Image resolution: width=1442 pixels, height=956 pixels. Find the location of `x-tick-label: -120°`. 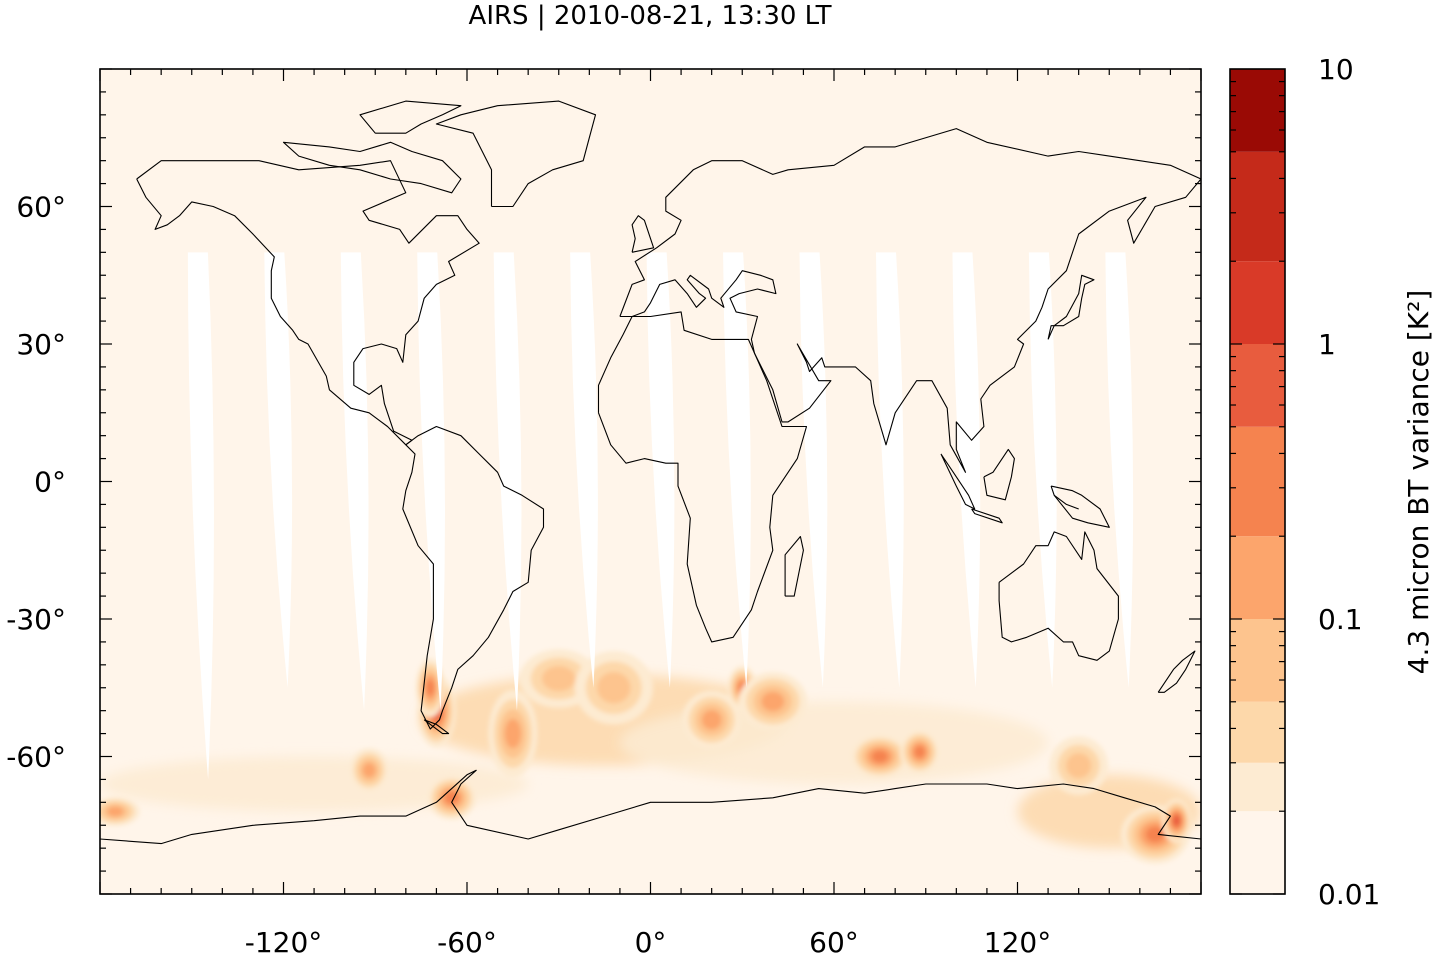

x-tick-label: -120° is located at coordinates (284, 941).